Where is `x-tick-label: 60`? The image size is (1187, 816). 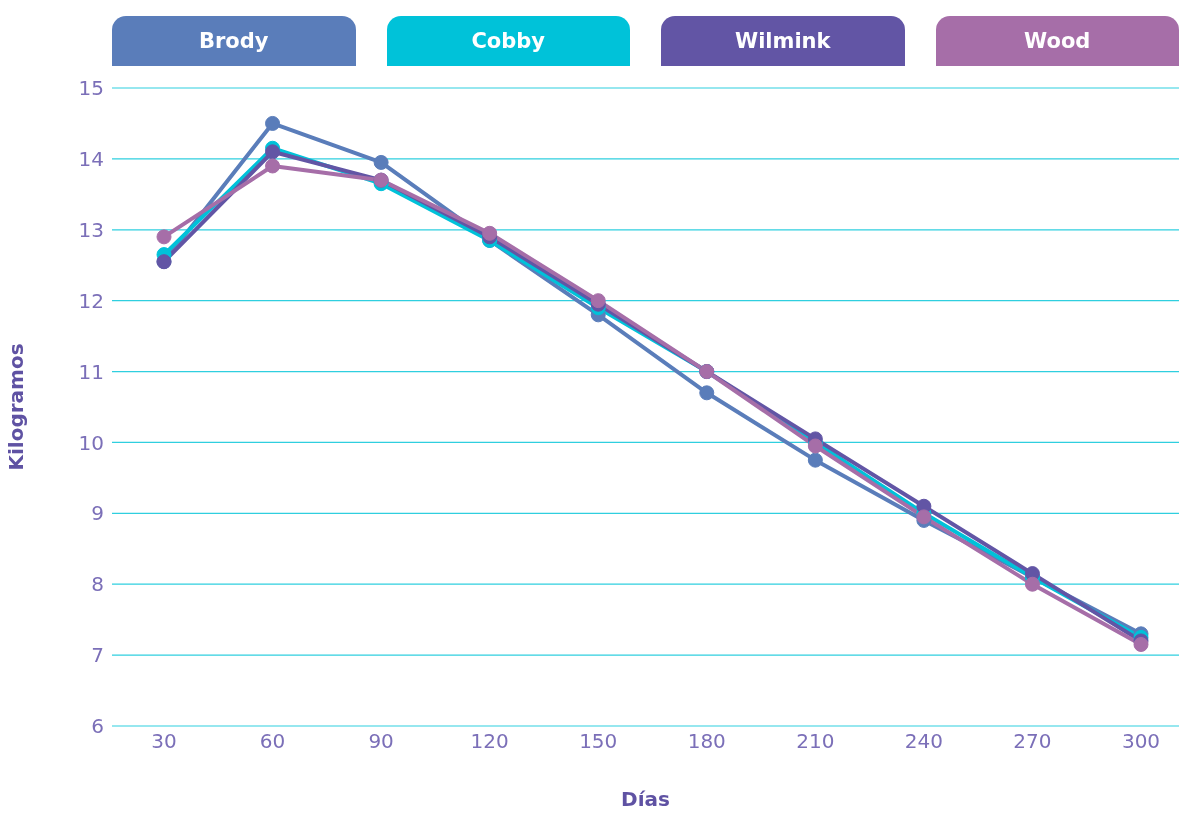
x-tick-label: 60 is located at coordinates (272, 741).